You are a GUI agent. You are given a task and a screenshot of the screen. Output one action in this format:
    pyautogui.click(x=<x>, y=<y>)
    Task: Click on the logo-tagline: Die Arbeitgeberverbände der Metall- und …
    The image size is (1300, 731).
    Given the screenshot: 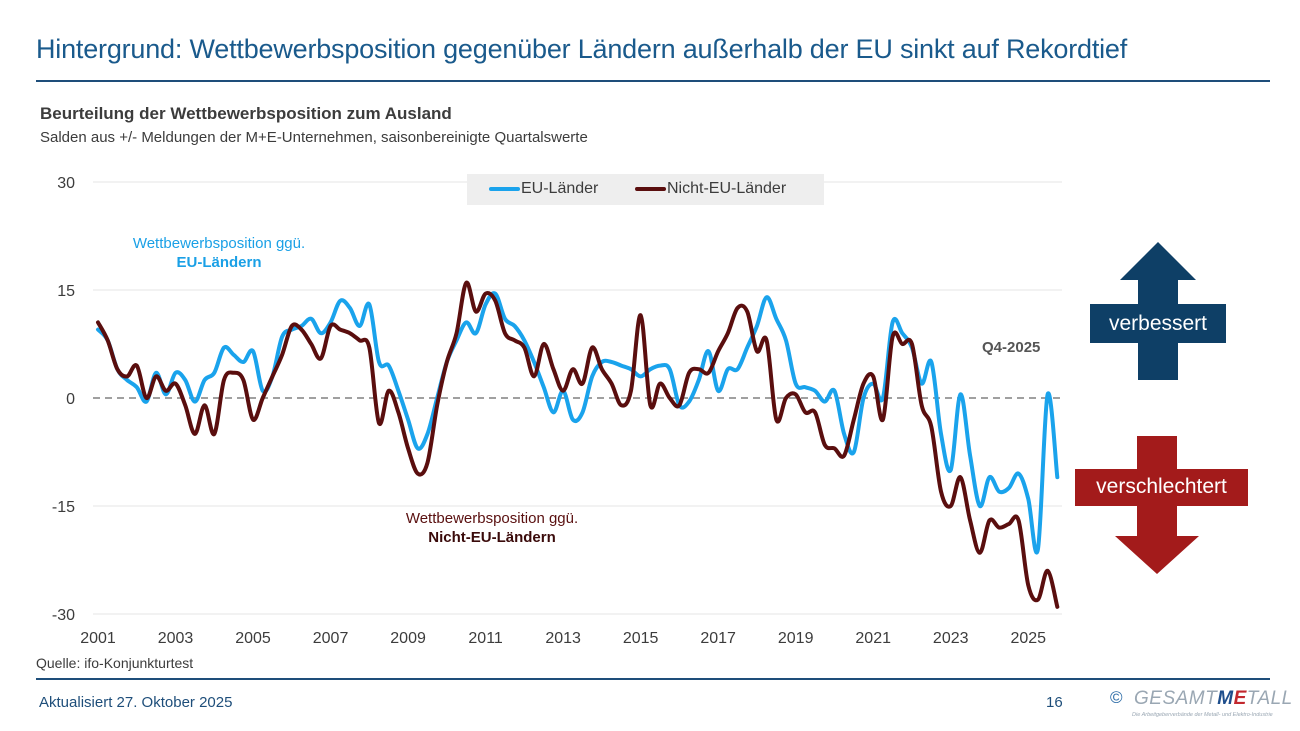 What is the action you would take?
    pyautogui.click(x=1202, y=715)
    